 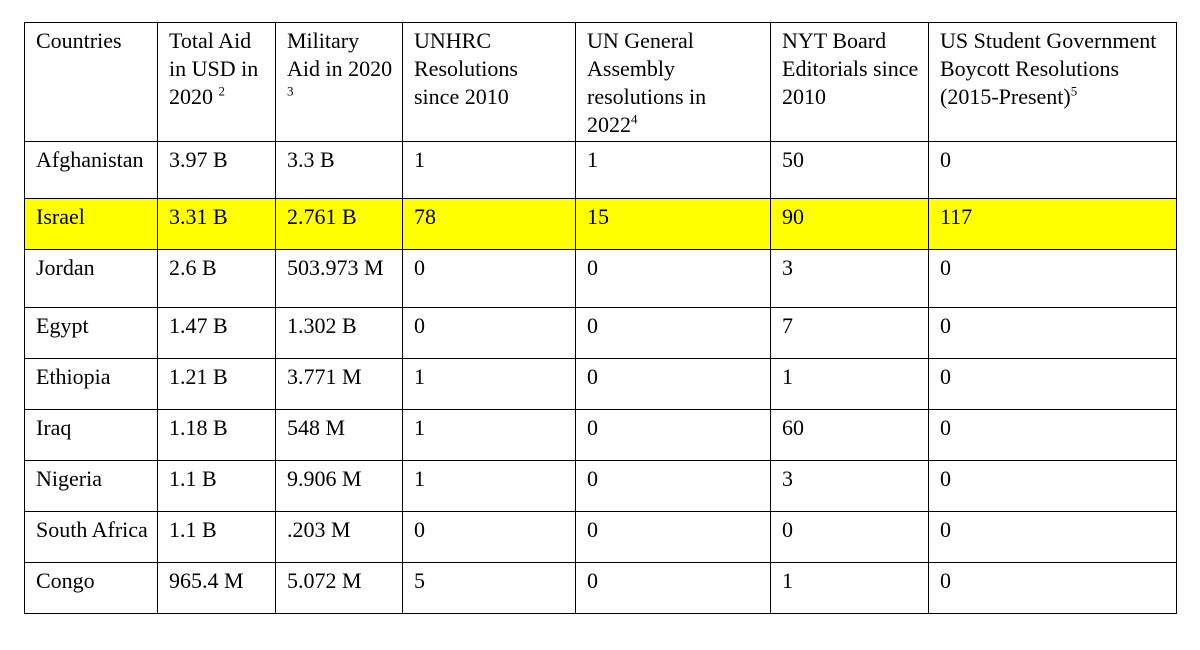 What do you see at coordinates (216, 384) in the screenshot?
I see `cell-total-aid: 1.21 B` at bounding box center [216, 384].